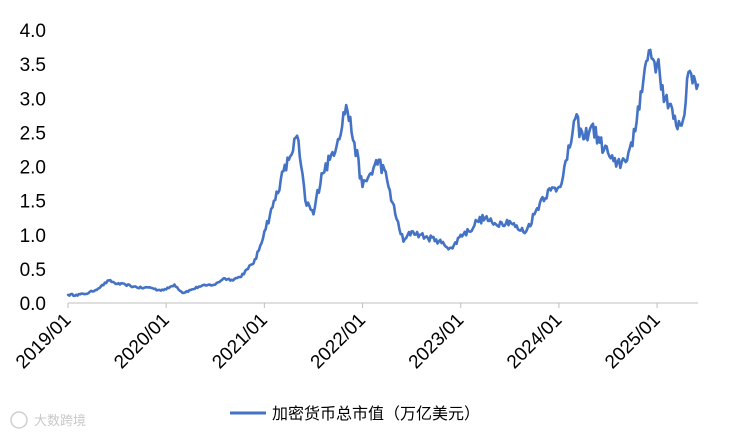  I want to click on y-tick-label: 1.0, so click(33, 236).